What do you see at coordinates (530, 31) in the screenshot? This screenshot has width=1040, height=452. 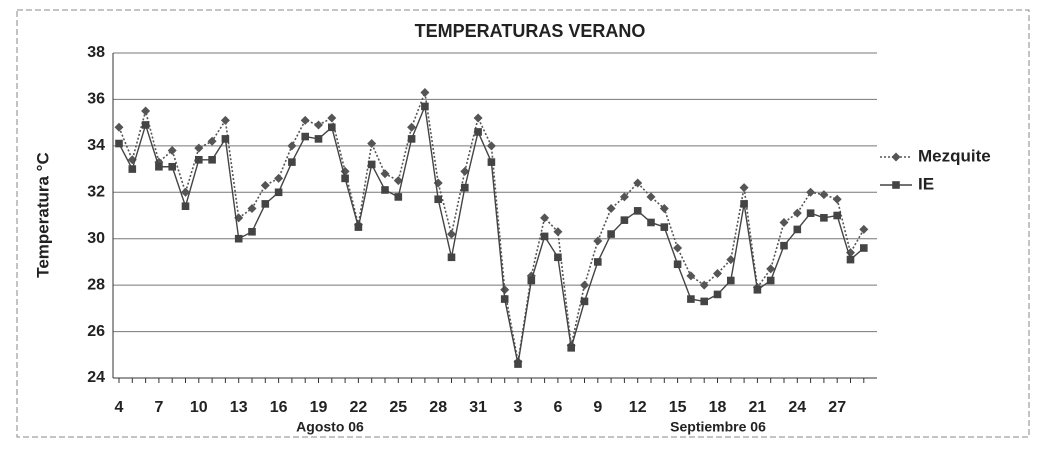 I see `chart-title: TEMPERATURAS VERANO` at bounding box center [530, 31].